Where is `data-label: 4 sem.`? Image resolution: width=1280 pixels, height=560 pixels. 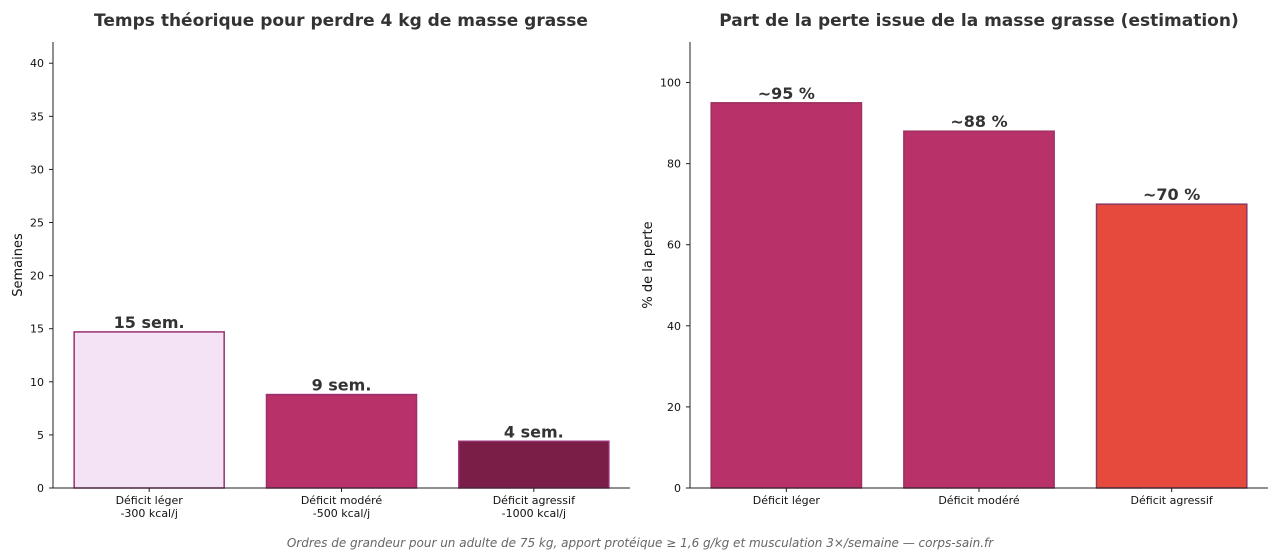 data-label: 4 sem. is located at coordinates (534, 431).